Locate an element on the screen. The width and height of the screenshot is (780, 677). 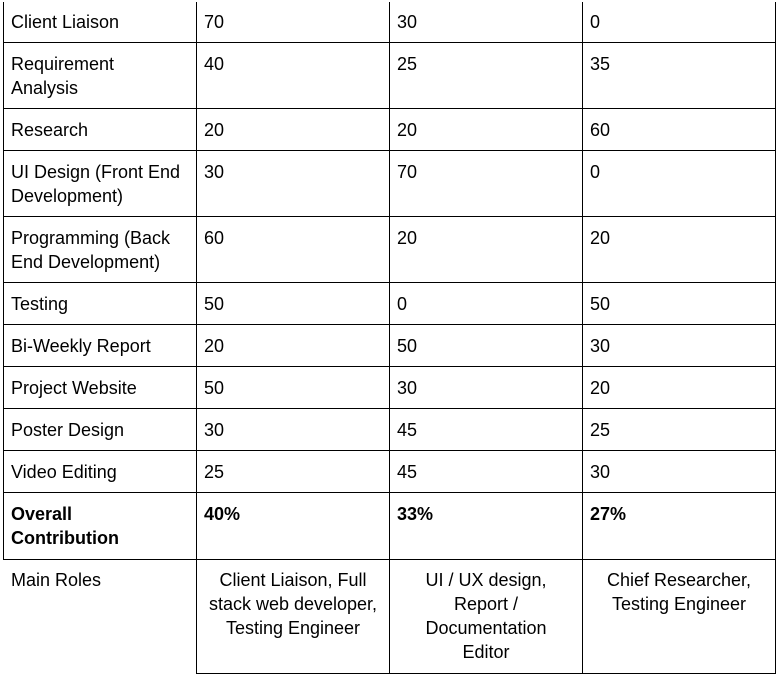
member-2-value-cell: 50 is located at coordinates (407, 346).